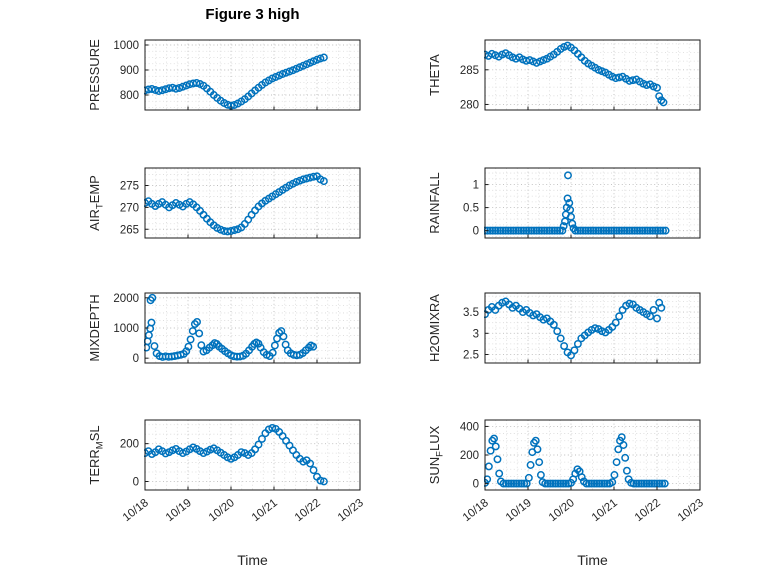 The height and width of the screenshot is (583, 778). What do you see at coordinates (129, 208) in the screenshot?
I see `svg-text: 270` at bounding box center [129, 208].